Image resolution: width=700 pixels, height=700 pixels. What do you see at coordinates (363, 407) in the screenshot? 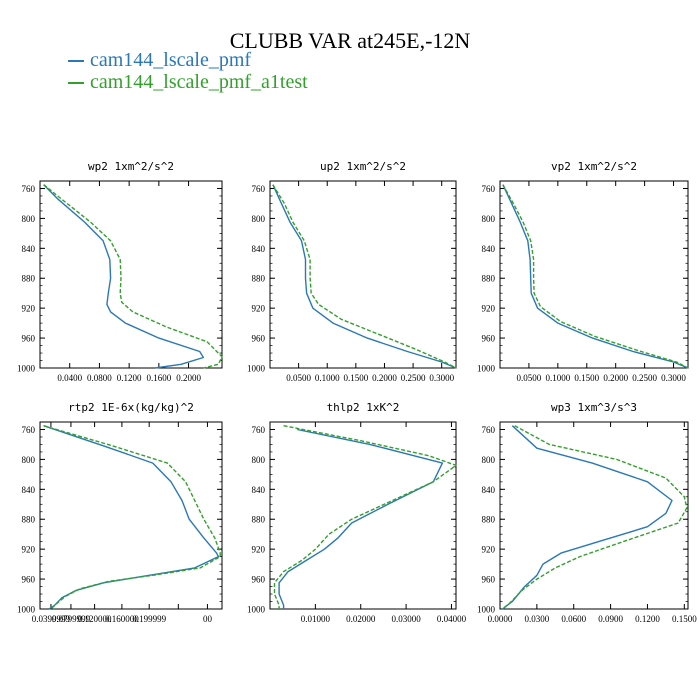
I see `panel-title: thlp2 1xK^2` at bounding box center [363, 407].